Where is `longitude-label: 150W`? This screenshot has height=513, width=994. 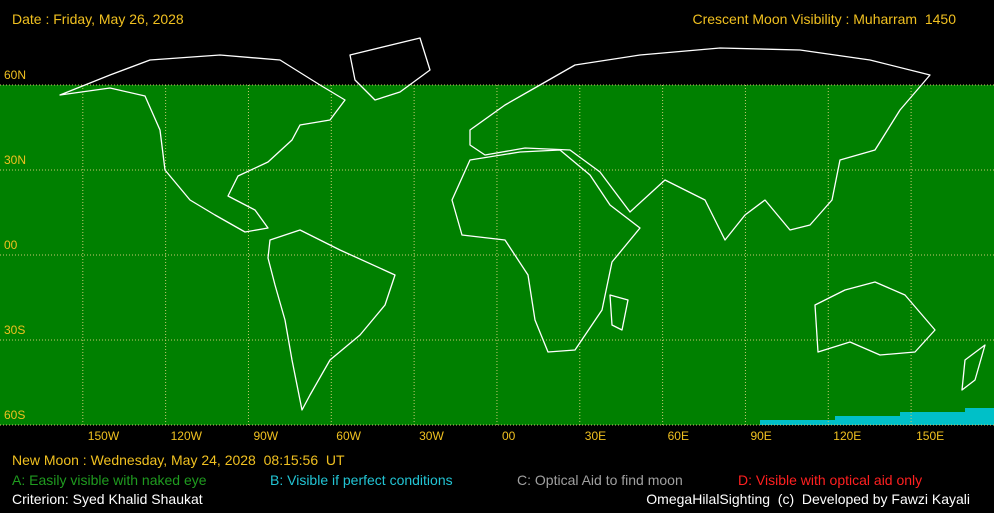
longitude-label: 150W is located at coordinates (104, 436).